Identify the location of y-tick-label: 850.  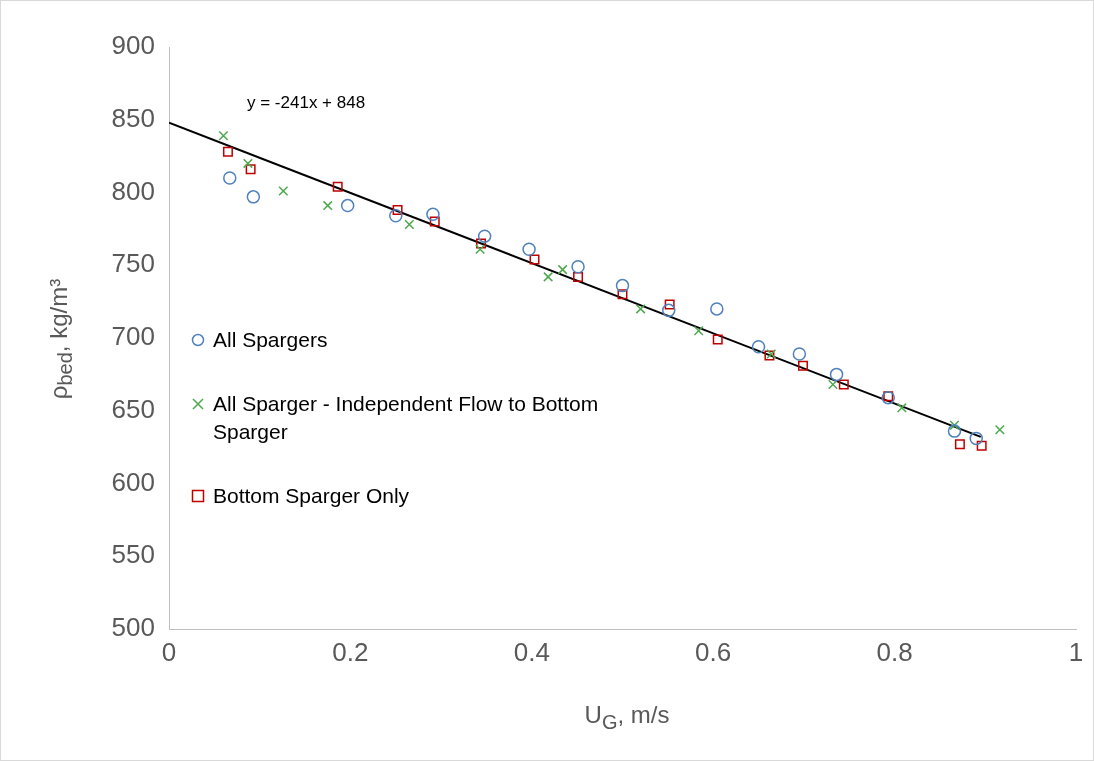
(133, 117).